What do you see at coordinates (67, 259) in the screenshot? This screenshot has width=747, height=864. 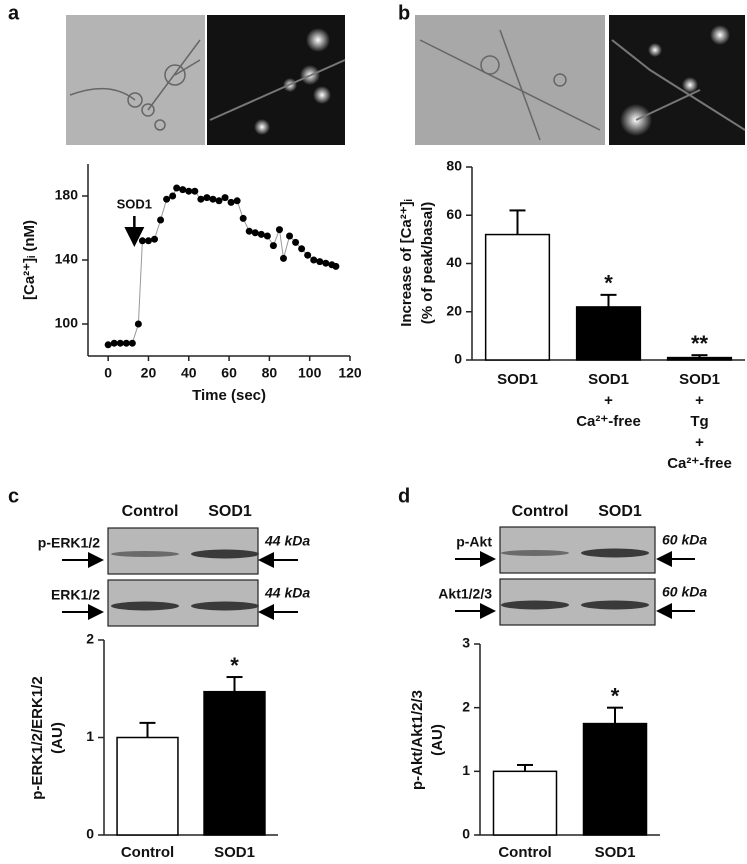 I see `y-tick-label: 140` at bounding box center [67, 259].